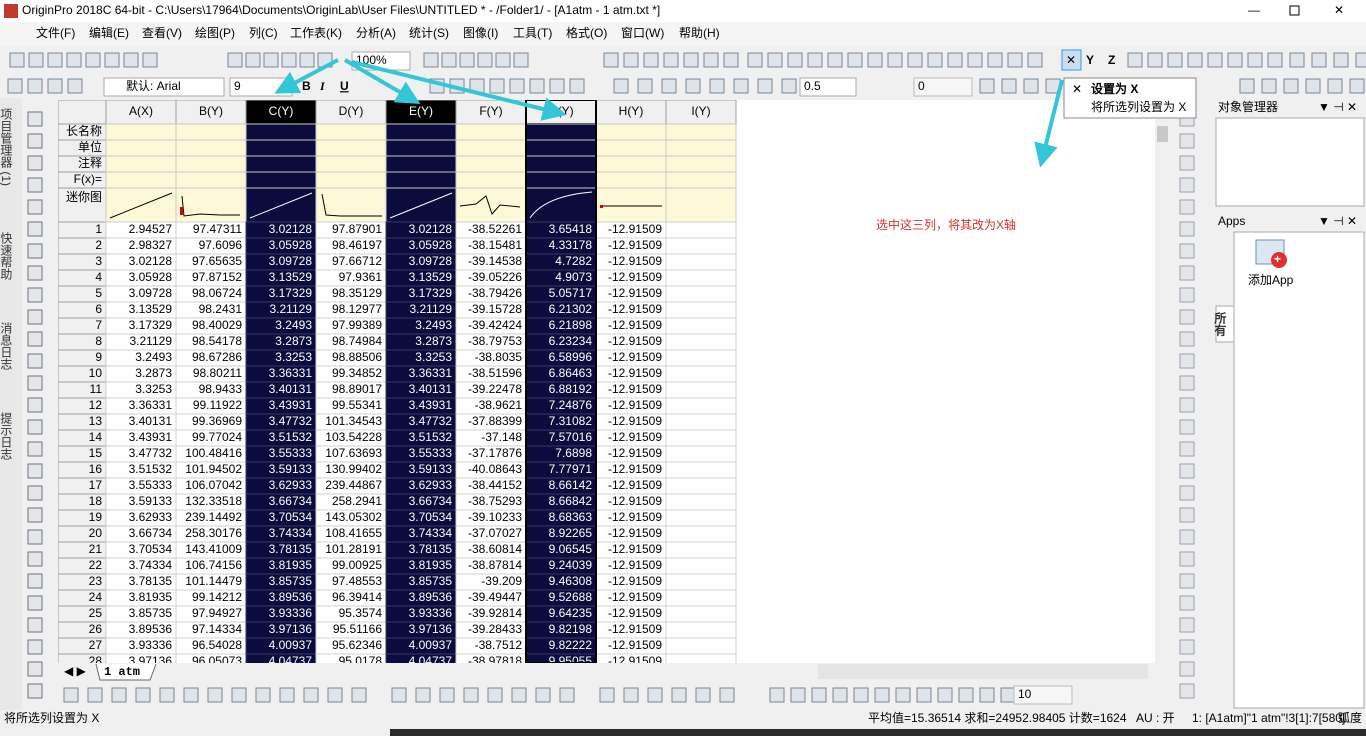  Describe the element at coordinates (1111, 60) in the screenshot. I see `set-z-icon: Z` at that location.